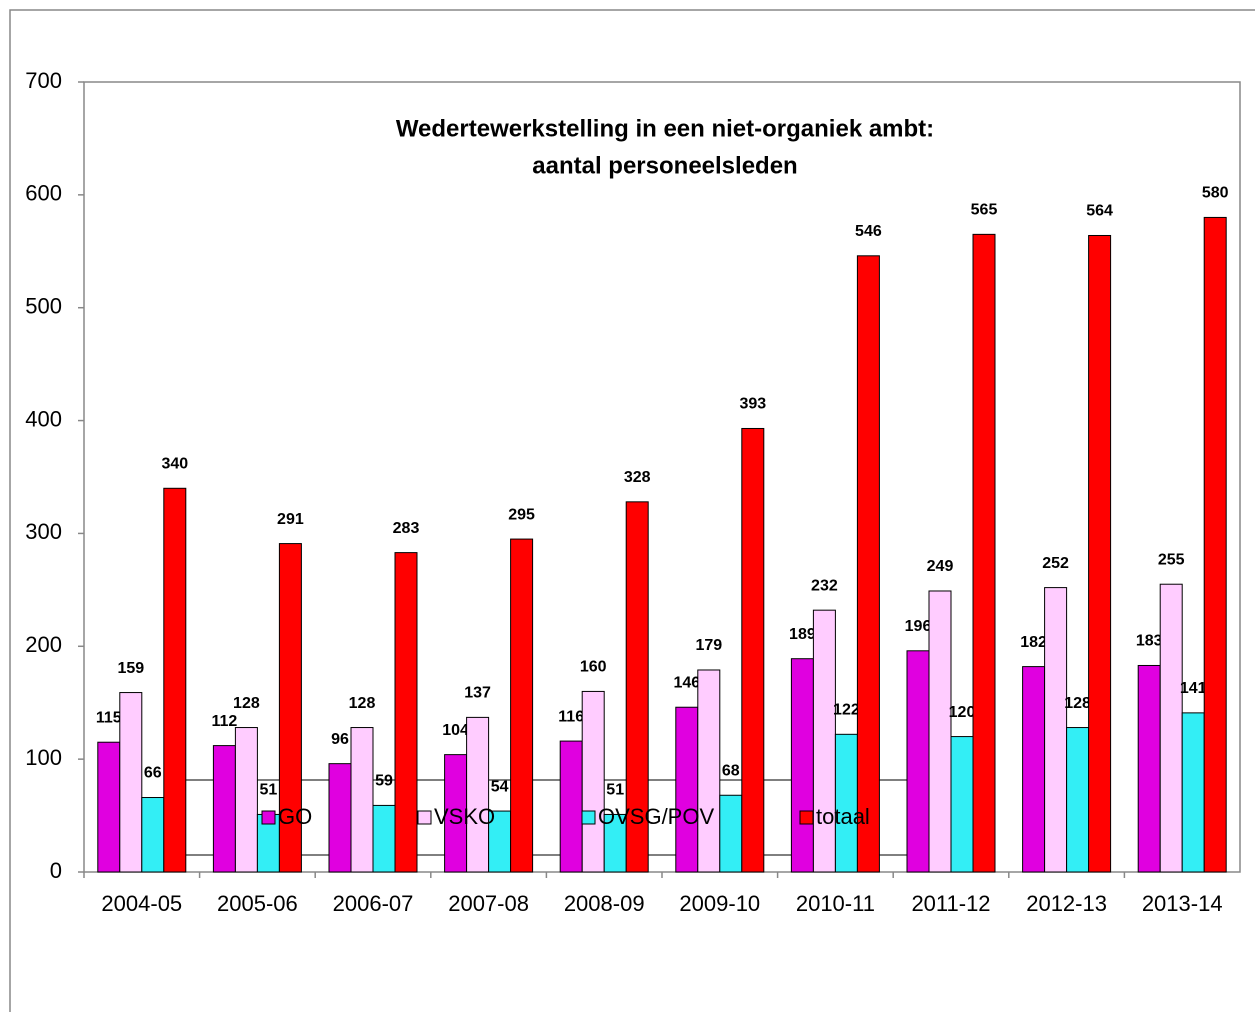  What do you see at coordinates (373, 903) in the screenshot?
I see `x-tick-label: 2006-07` at bounding box center [373, 903].